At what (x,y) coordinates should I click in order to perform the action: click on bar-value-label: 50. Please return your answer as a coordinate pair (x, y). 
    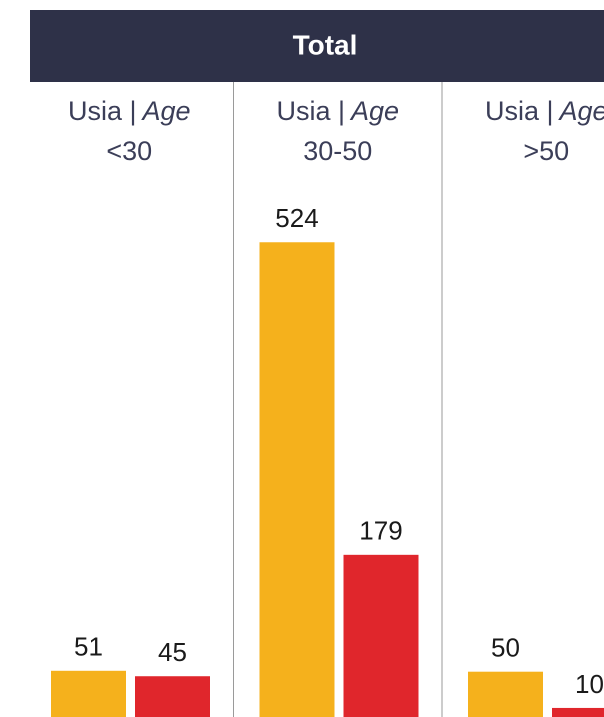
    Looking at the image, I should click on (505, 648).